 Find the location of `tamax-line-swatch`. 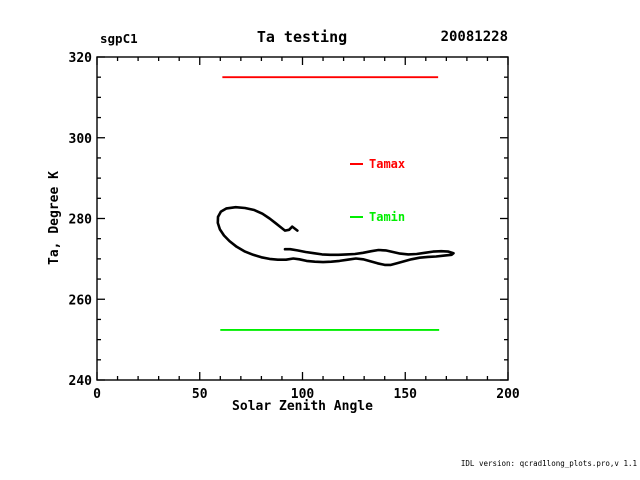

tamax-line-swatch is located at coordinates (356, 163).